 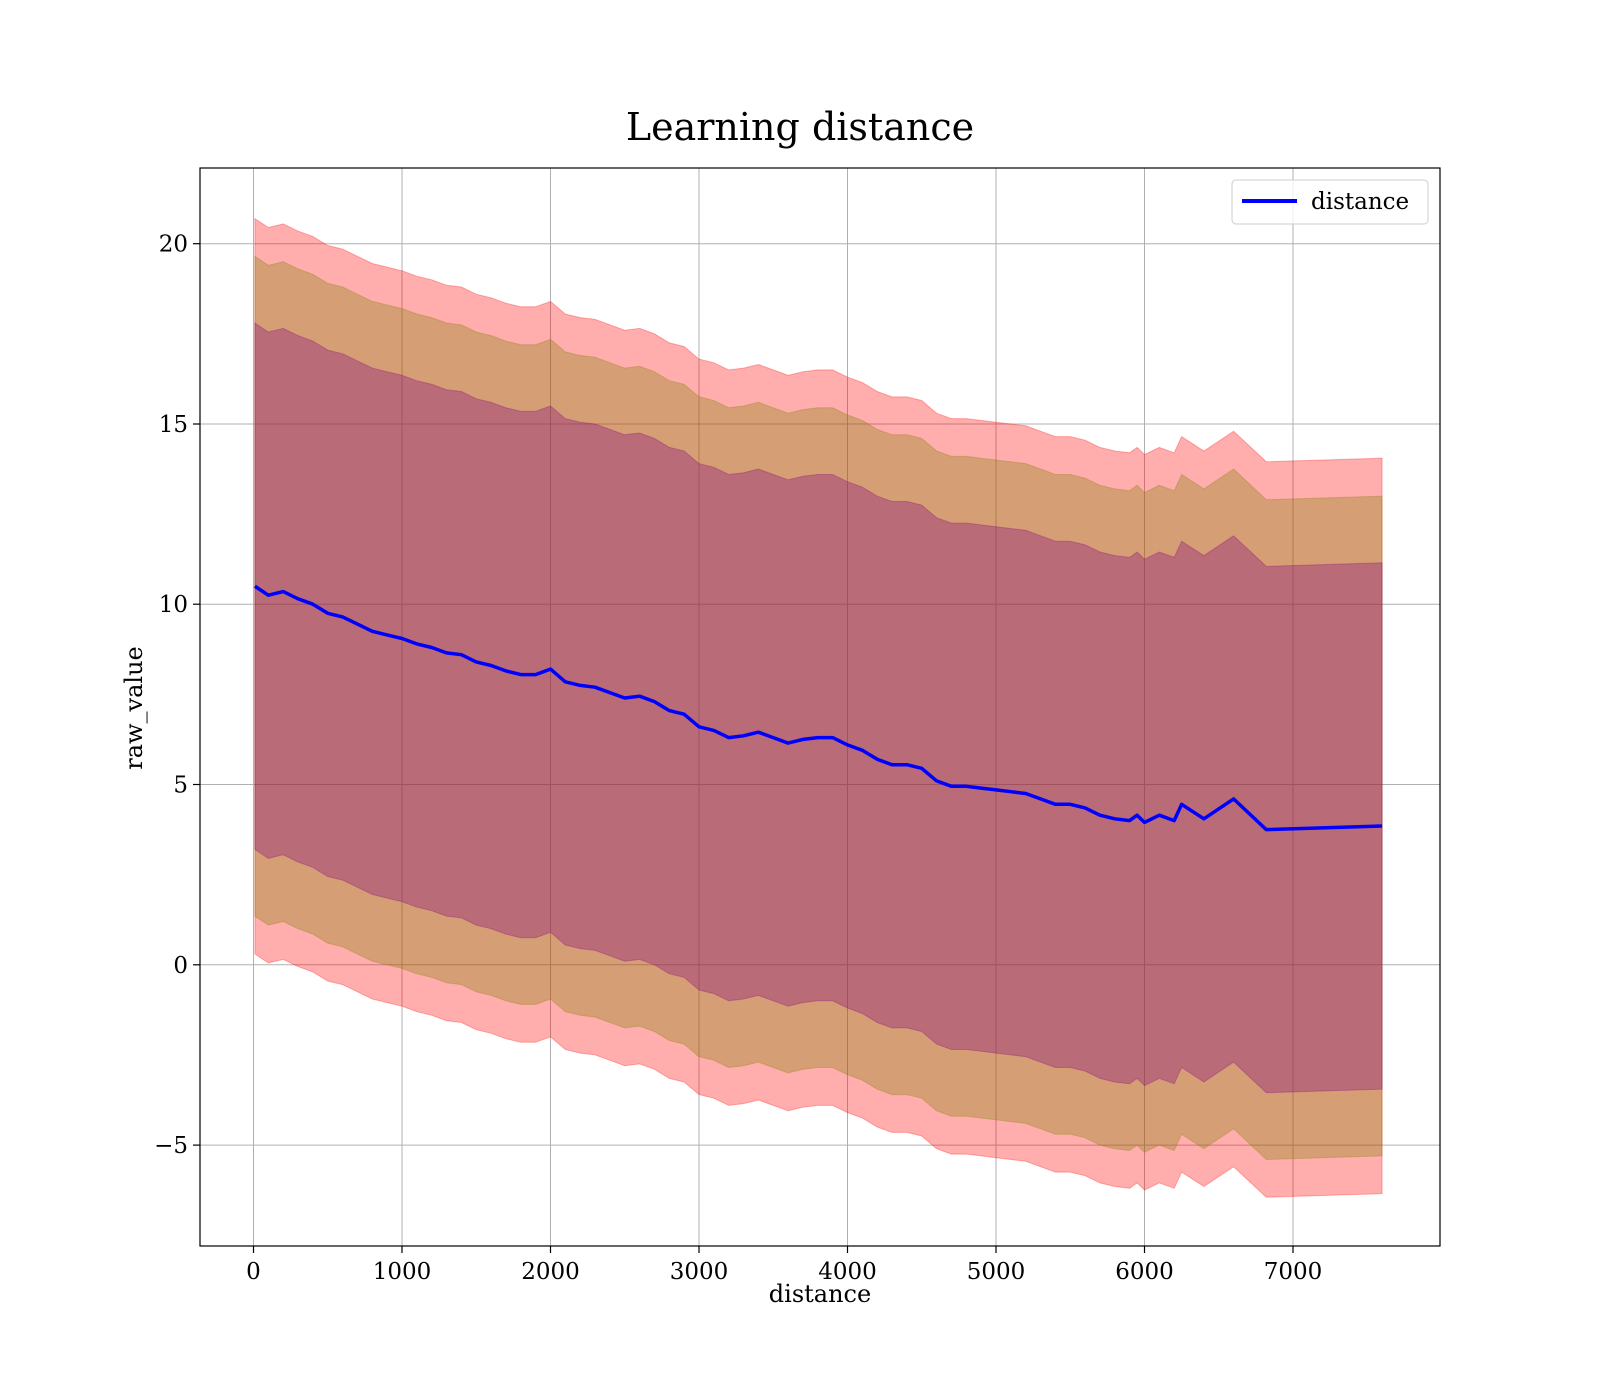 I want to click on y-tick-label: 10, so click(x=173, y=605).